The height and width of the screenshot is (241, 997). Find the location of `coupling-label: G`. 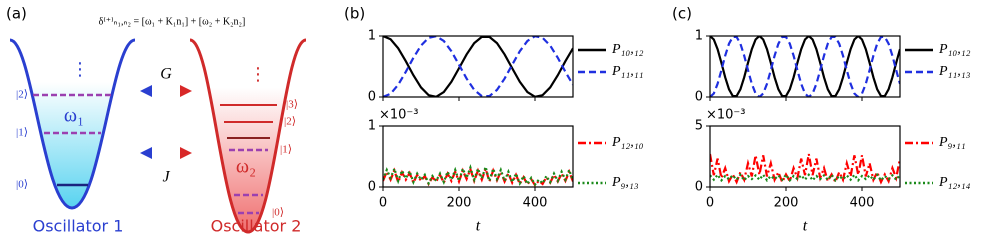

coupling-label: G is located at coordinates (166, 74).